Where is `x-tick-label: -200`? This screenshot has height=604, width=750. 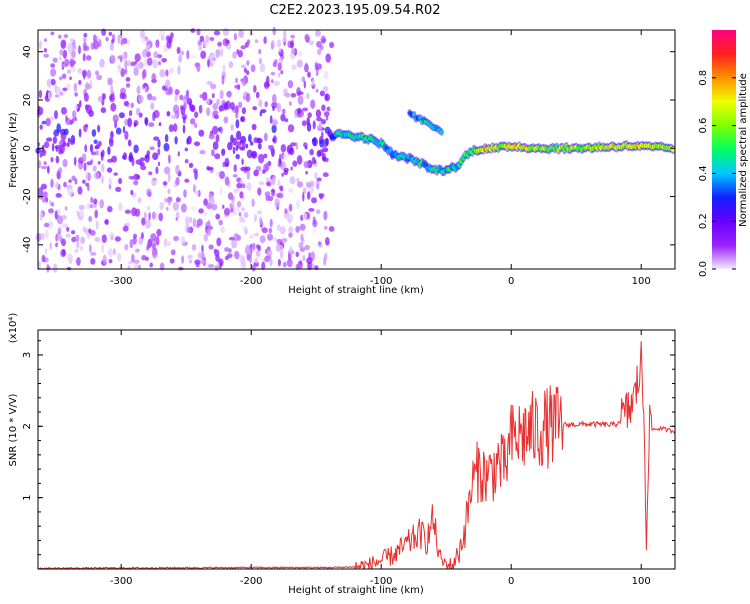
x-tick-label: -200 is located at coordinates (251, 281).